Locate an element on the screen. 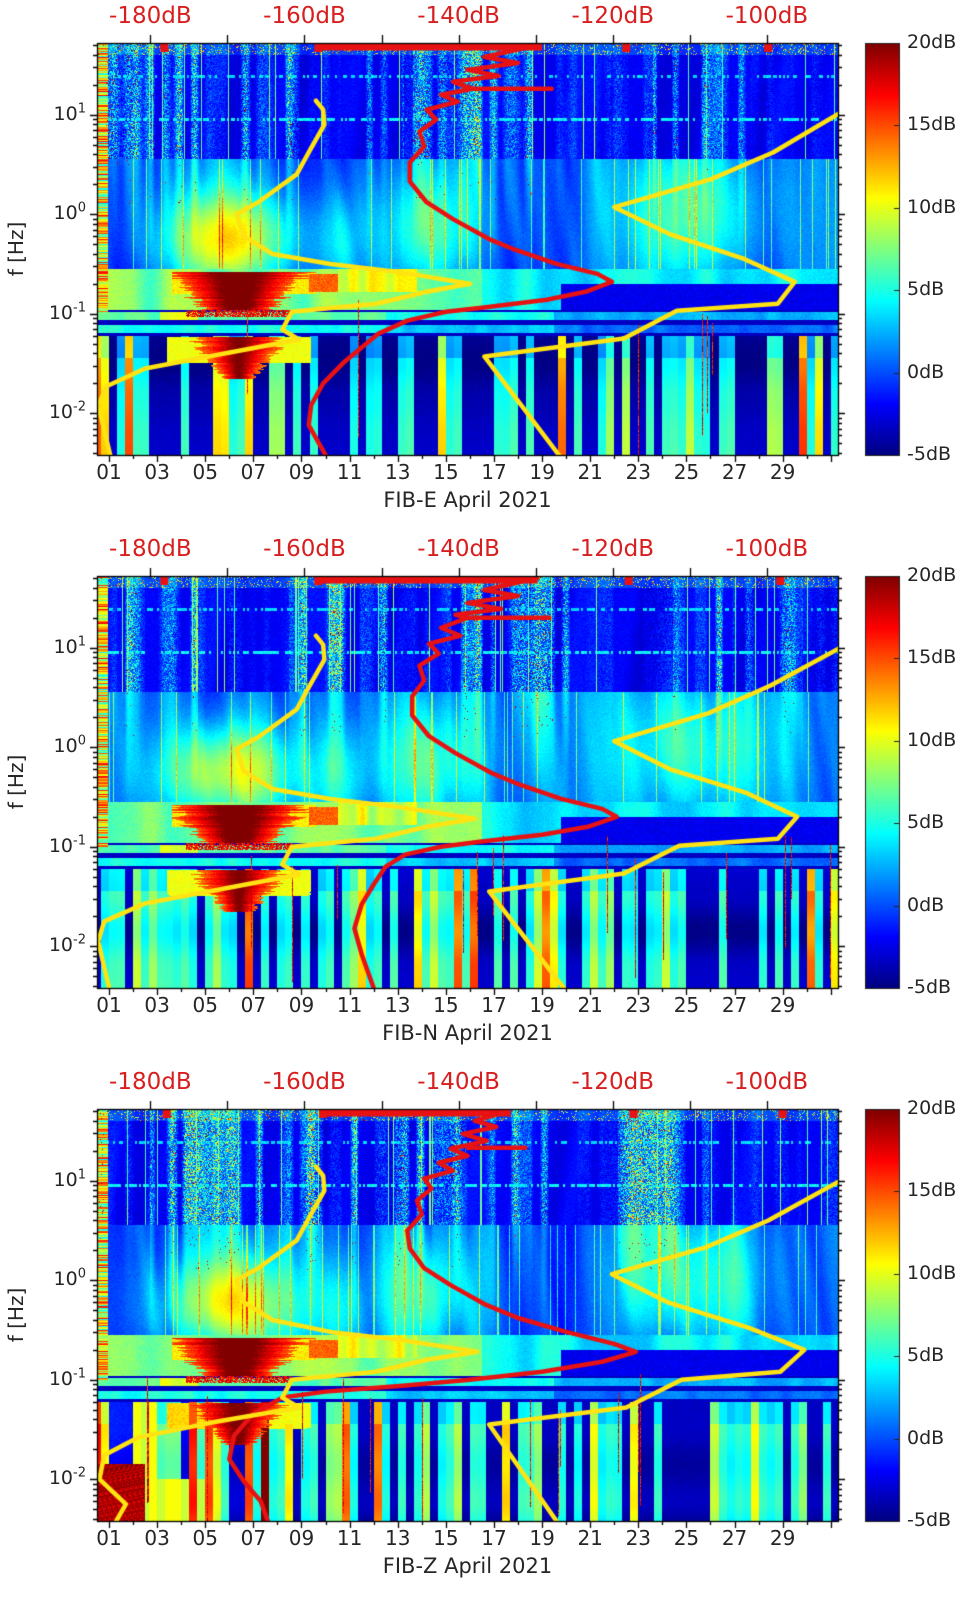 This screenshot has width=962, height=1599. x-tick-label: 05 is located at coordinates (205, 1538).